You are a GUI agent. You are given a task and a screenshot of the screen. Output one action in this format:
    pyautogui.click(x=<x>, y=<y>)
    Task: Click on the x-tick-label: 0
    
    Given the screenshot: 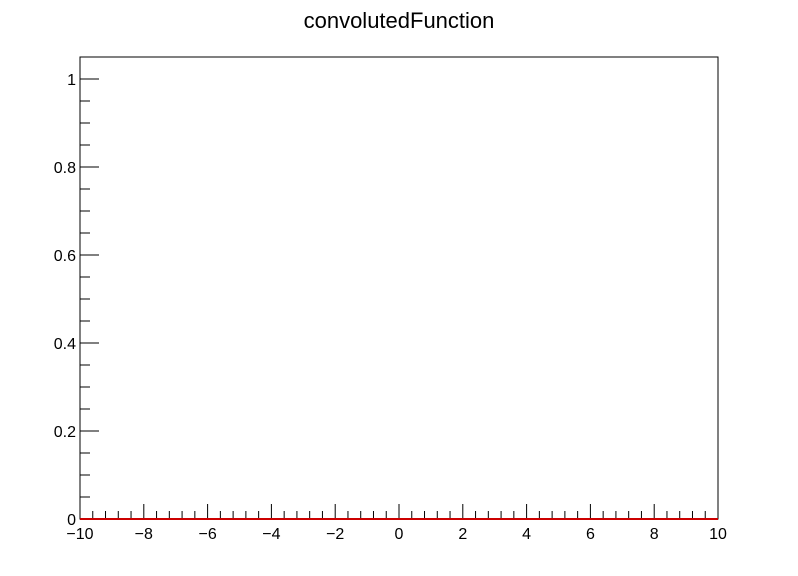 What is the action you would take?
    pyautogui.click(x=399, y=534)
    